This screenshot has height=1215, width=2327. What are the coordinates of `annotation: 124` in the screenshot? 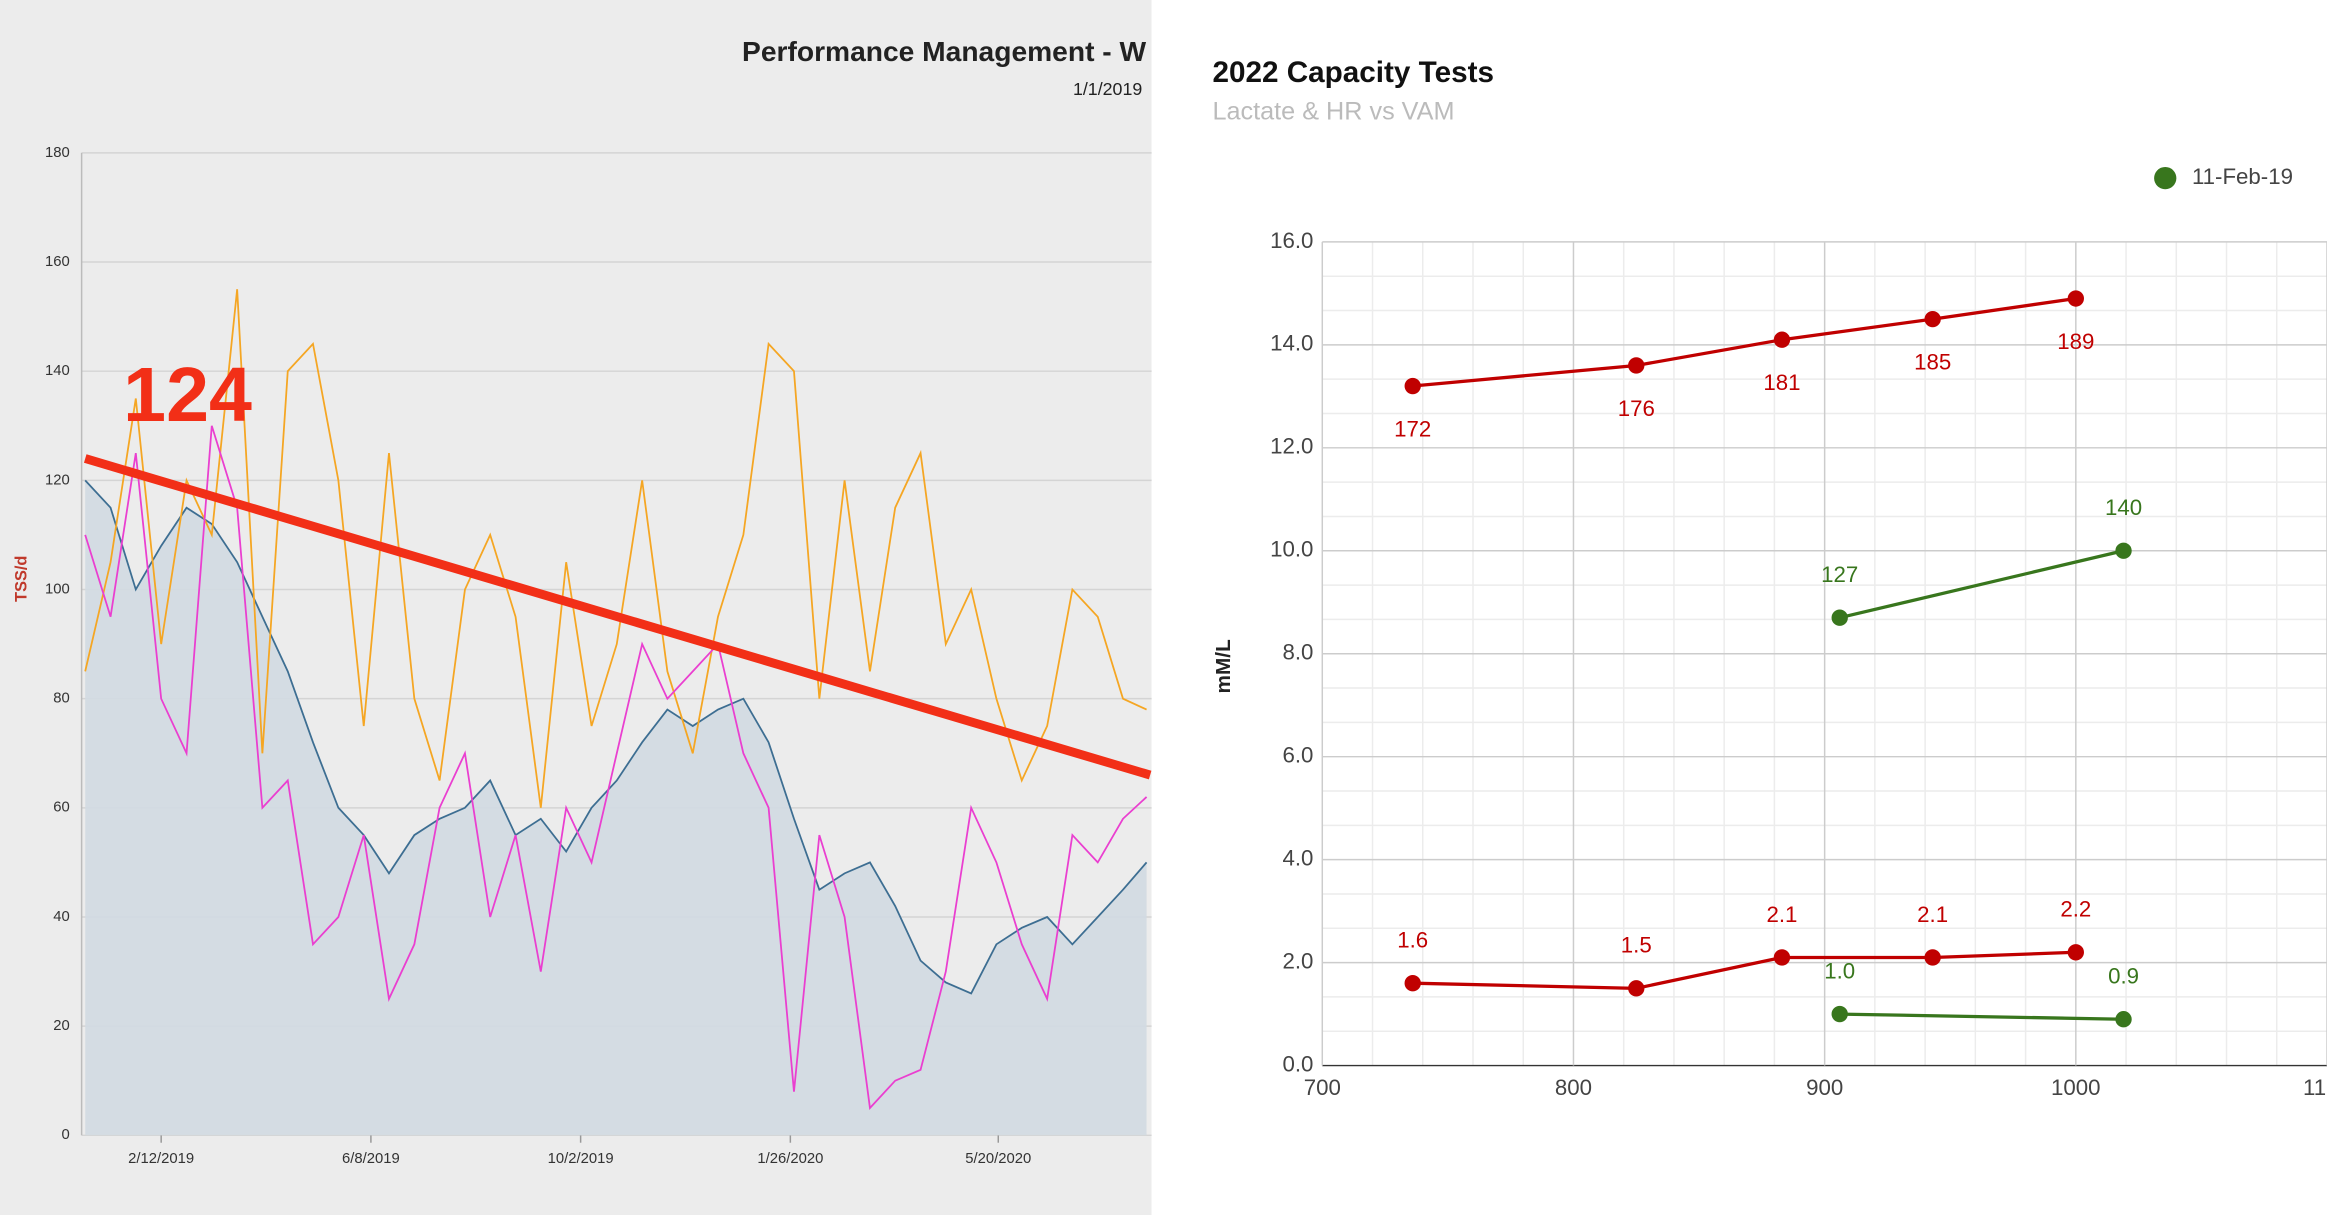 It's located at (187, 395).